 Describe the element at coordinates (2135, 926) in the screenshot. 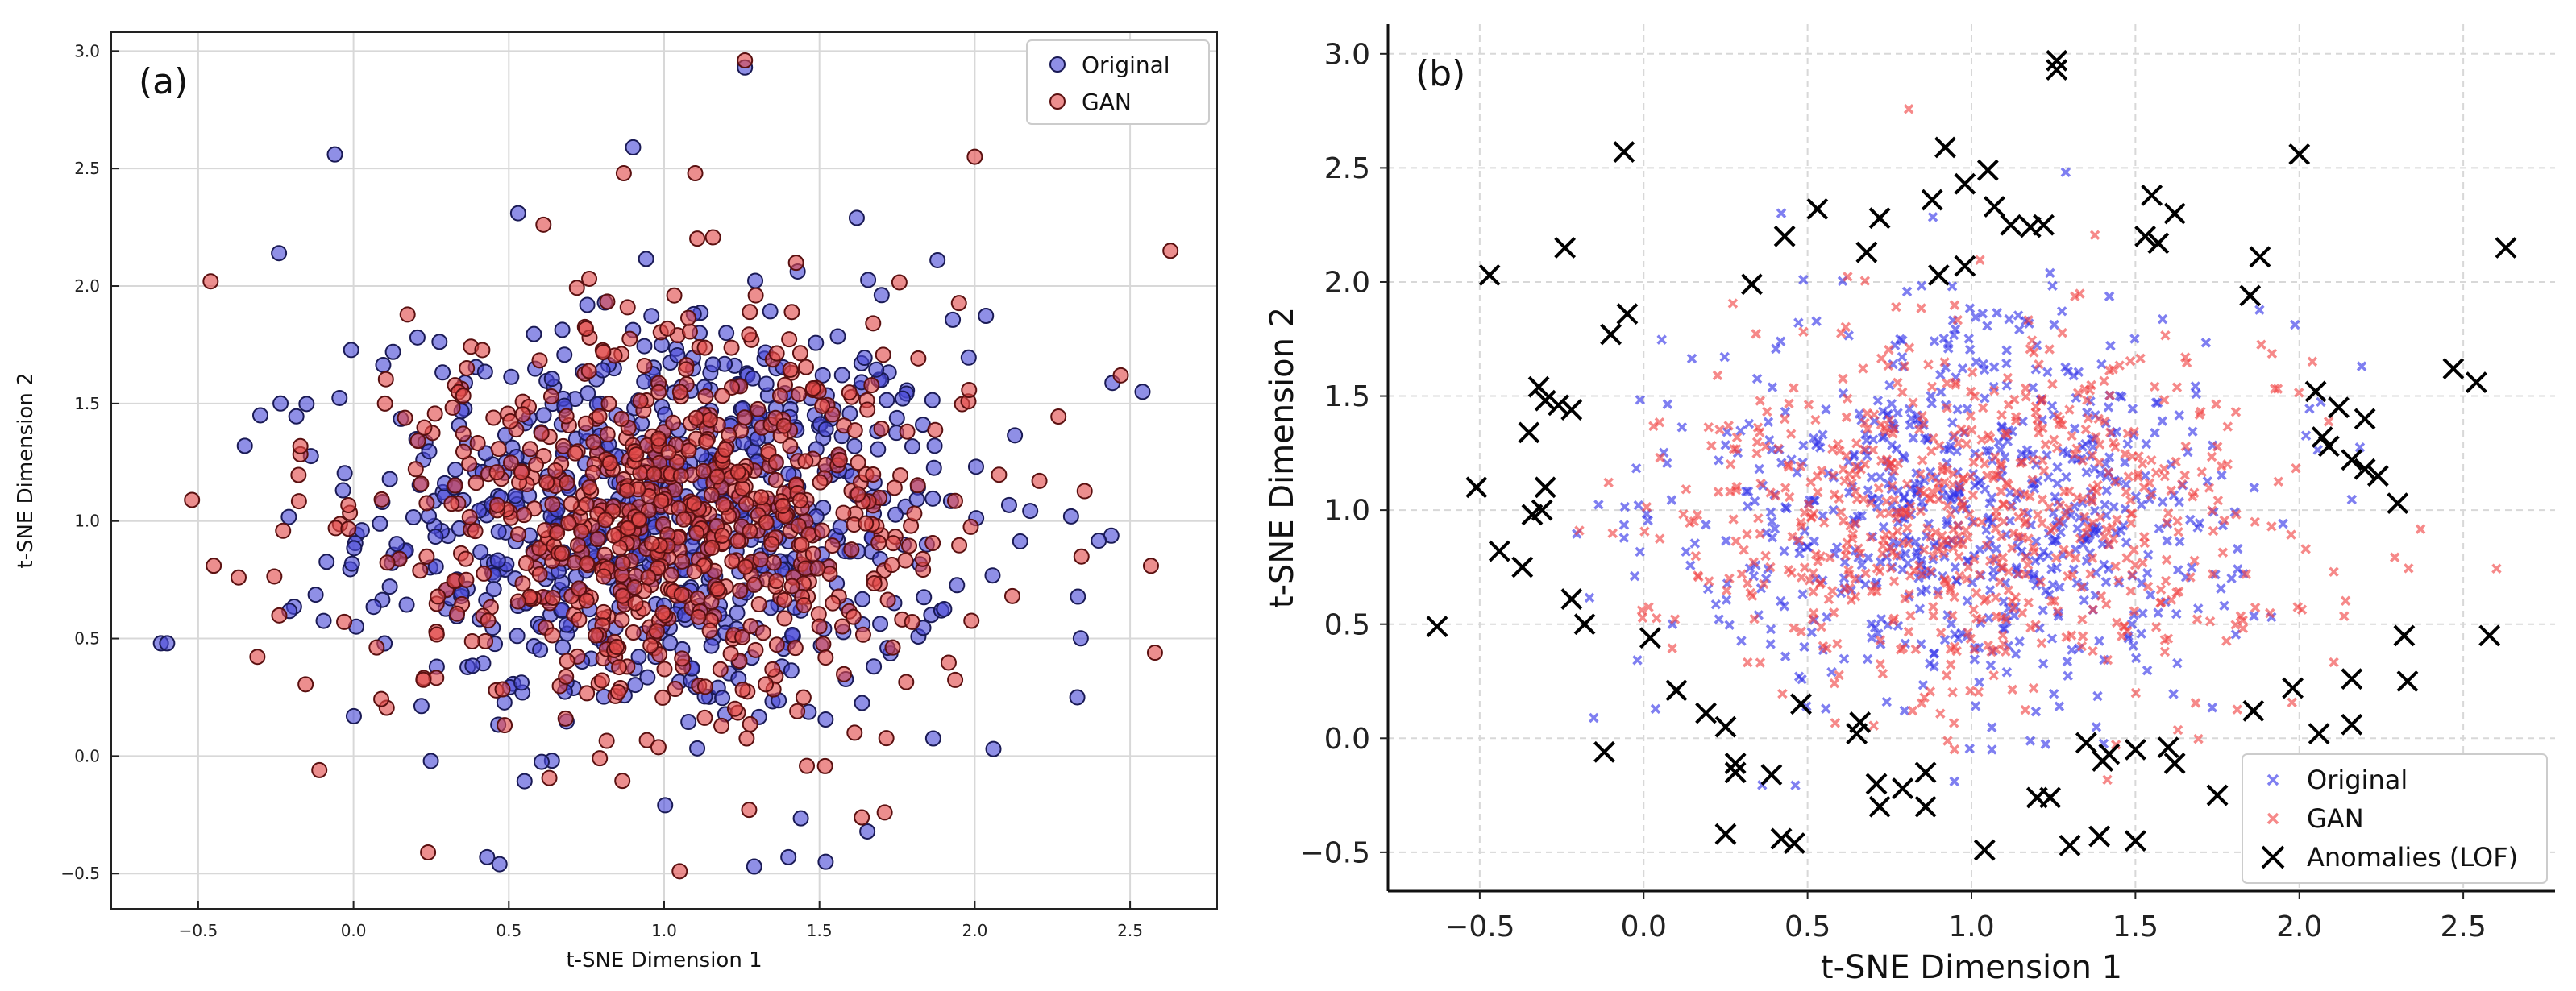

I see `panel-b-x-tick-label: 1.5` at that location.